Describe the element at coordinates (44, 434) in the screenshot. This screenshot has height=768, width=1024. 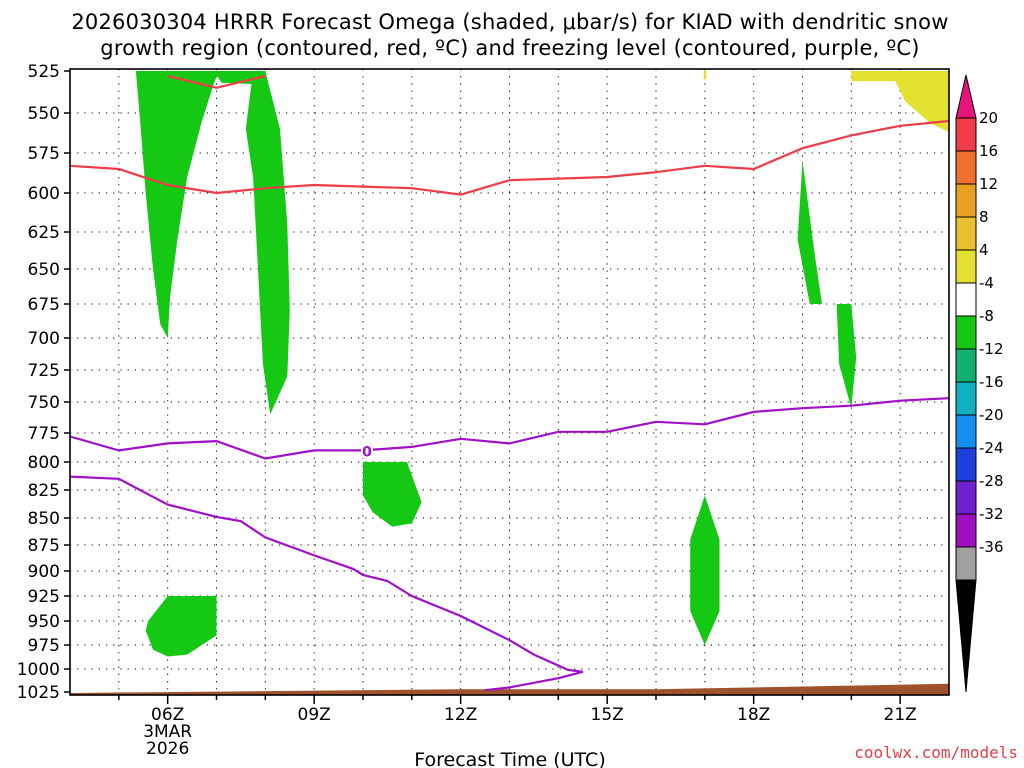
I see `y-tick-label-775: 775` at that location.